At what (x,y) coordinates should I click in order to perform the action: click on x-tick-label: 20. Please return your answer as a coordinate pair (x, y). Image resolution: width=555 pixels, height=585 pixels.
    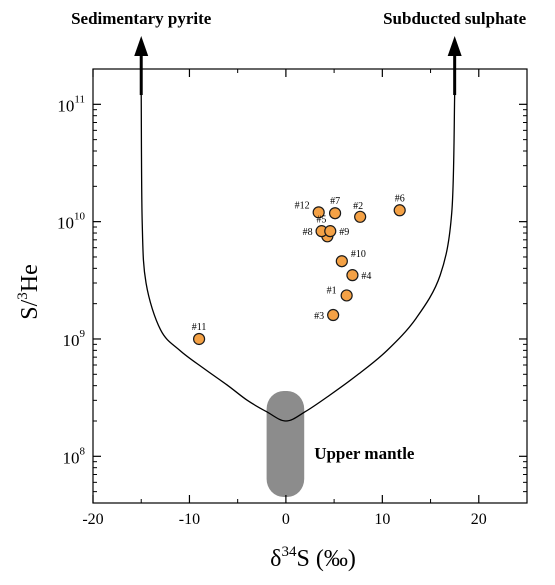
    Looking at the image, I should click on (479, 519).